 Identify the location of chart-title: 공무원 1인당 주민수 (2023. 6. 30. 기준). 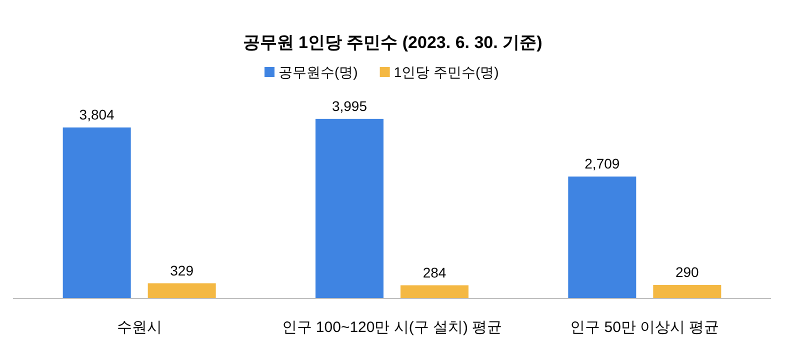
(392, 42).